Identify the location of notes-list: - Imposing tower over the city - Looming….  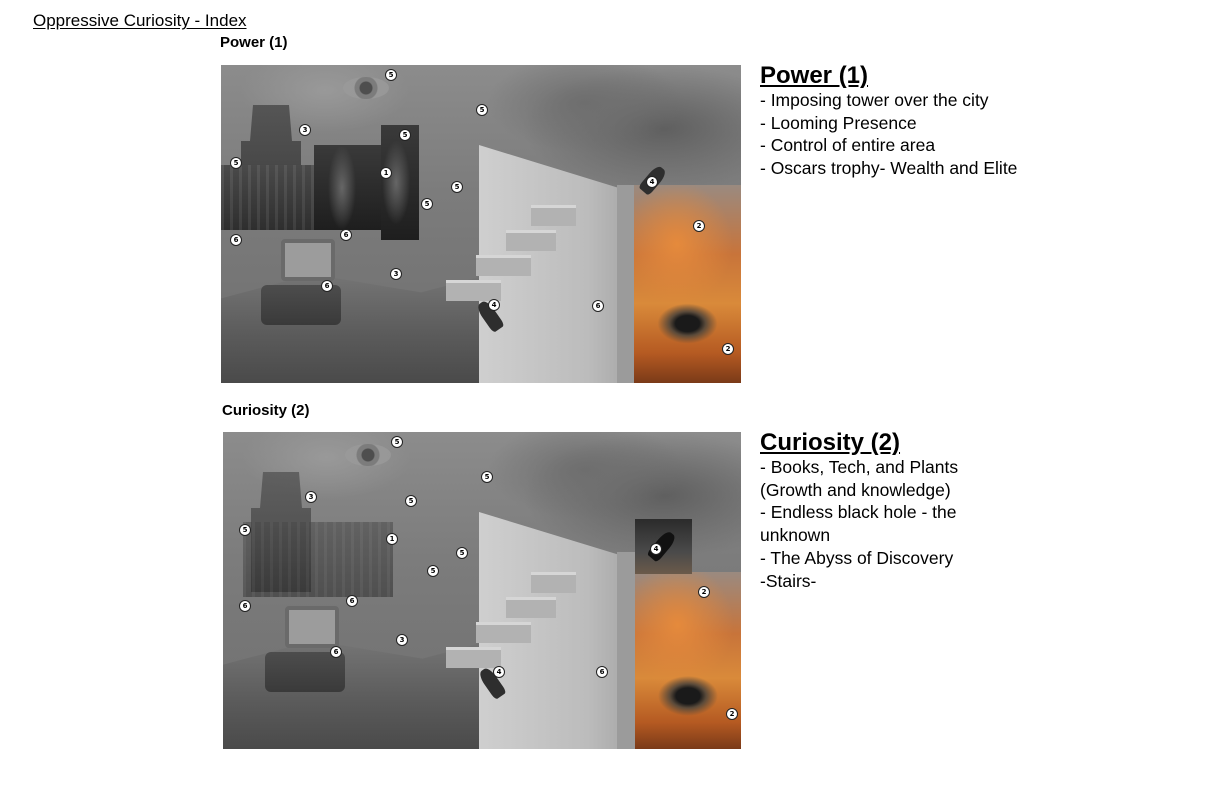
(920, 134).